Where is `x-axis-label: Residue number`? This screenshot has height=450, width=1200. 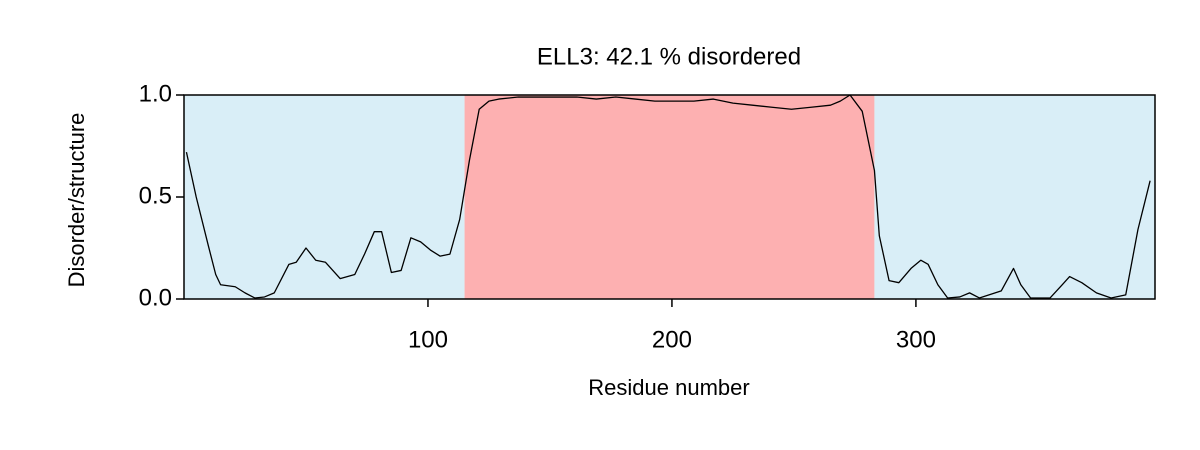
x-axis-label: Residue number is located at coordinates (668, 387).